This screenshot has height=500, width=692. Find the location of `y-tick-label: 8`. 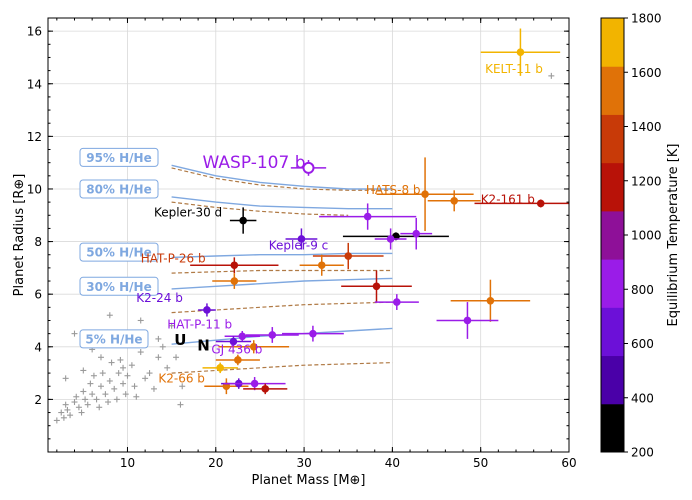

y-tick-label: 8 is located at coordinates (38, 242).